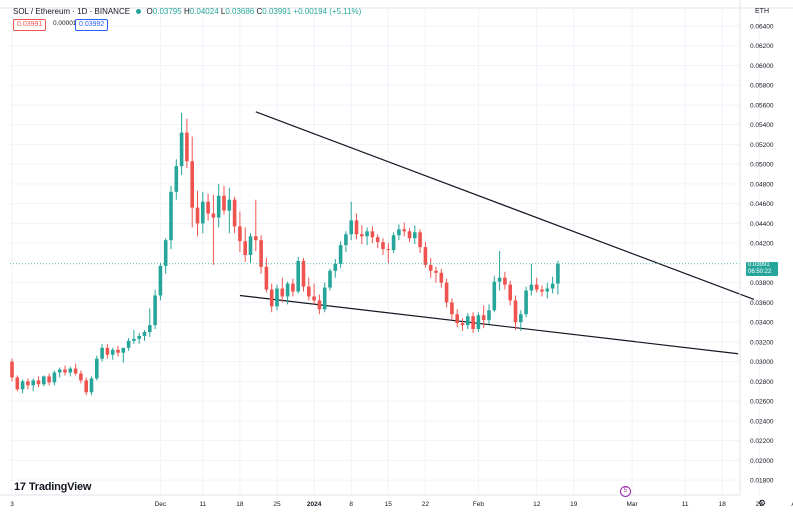 The width and height of the screenshot is (793, 525). I want to click on tradingview-logo-text: TradingView, so click(60, 487).